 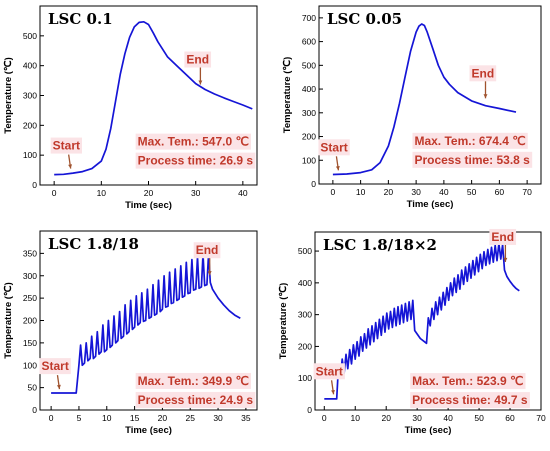 I want to click on chart-title: LSC 1.8/18×2, so click(x=380, y=245).